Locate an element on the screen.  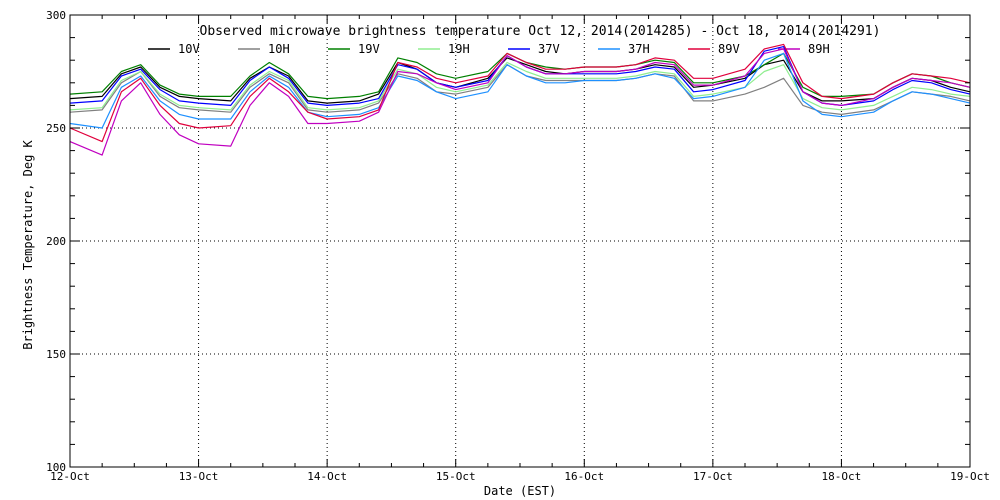
x-tick-label: 12-Oct is located at coordinates (70, 476).